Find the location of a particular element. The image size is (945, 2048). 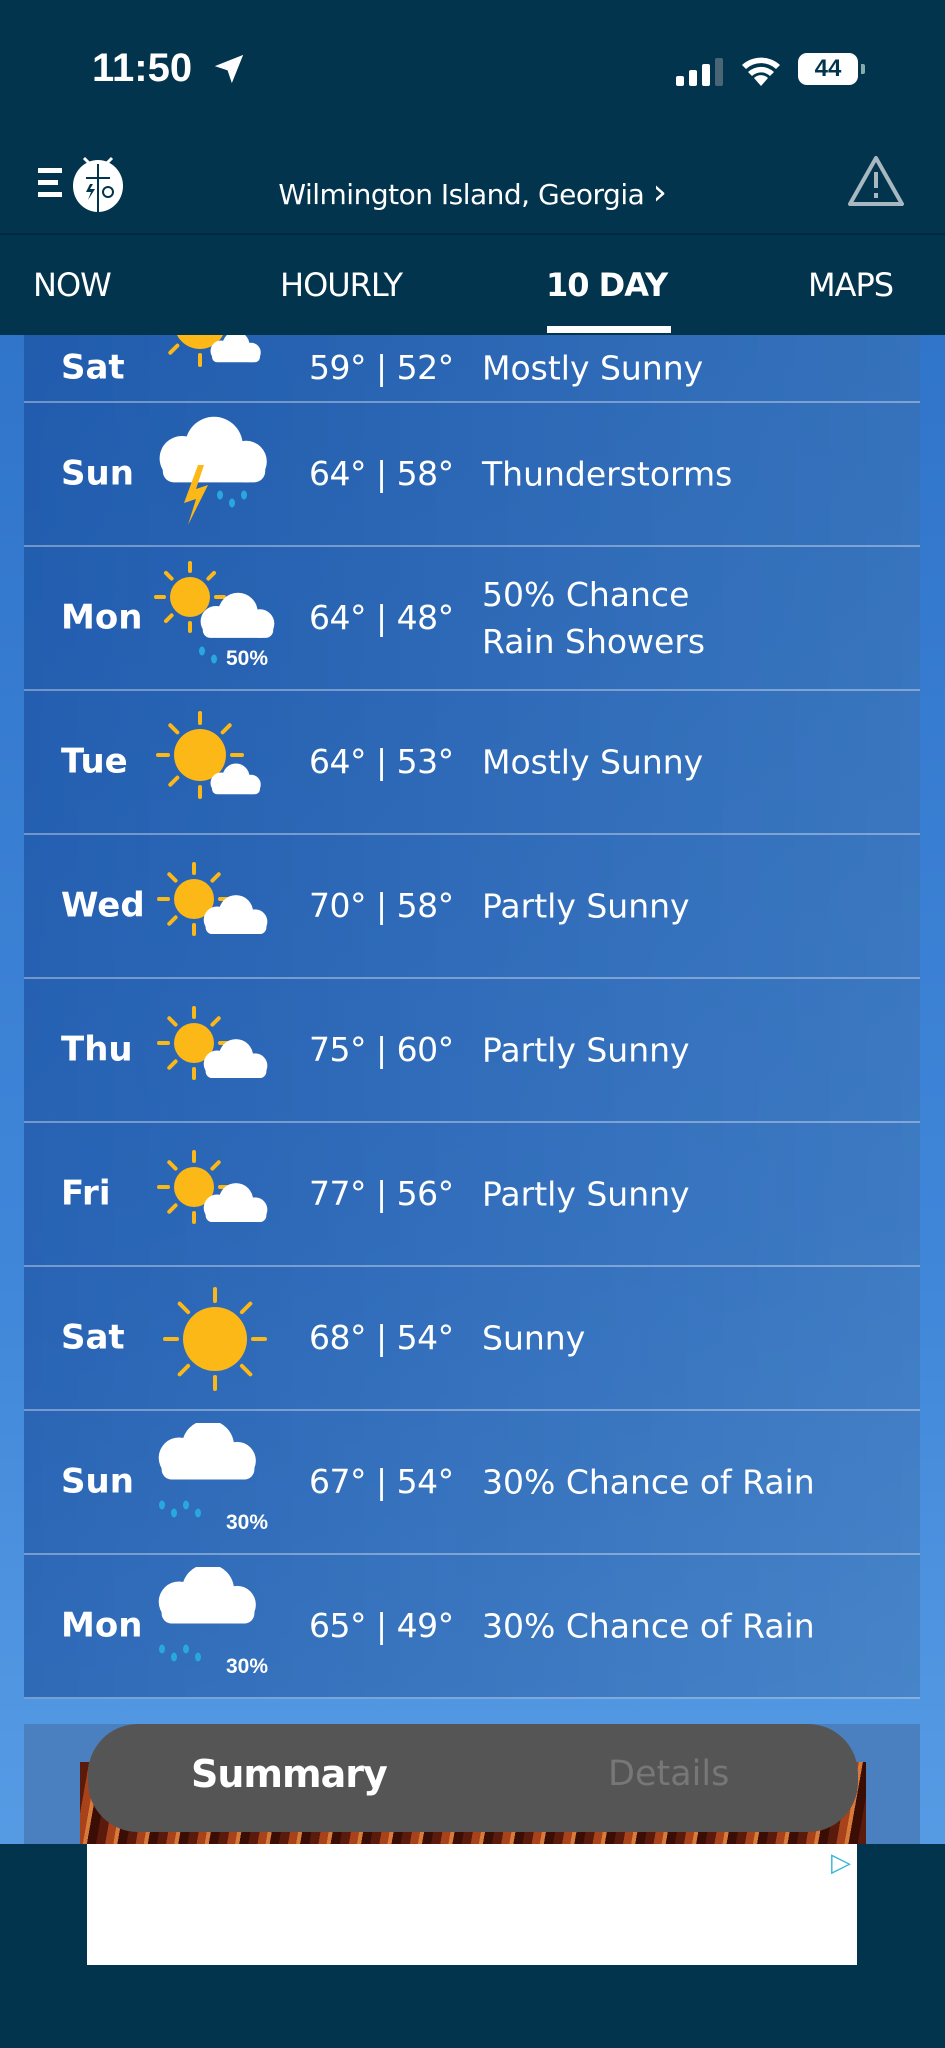

location-arrow-icon is located at coordinates (229, 69).